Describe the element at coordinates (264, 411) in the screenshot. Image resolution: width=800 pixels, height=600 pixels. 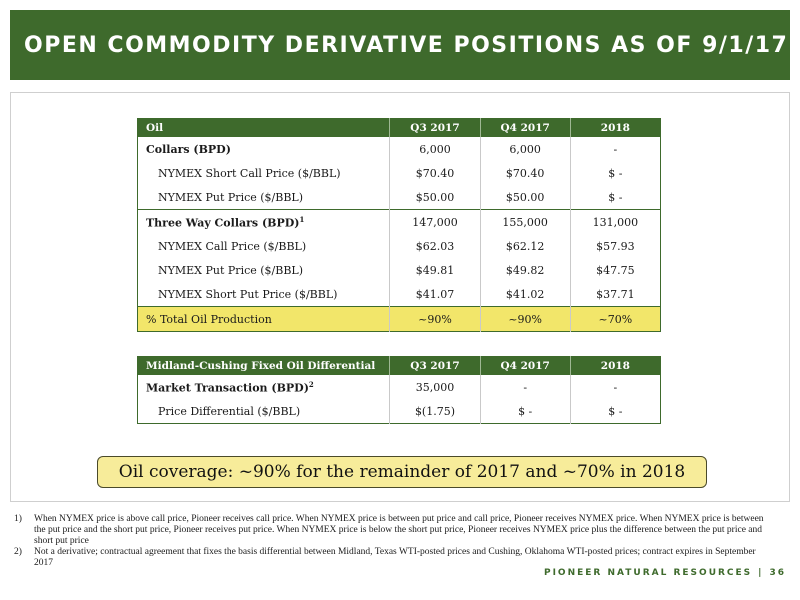
I see `row-label: Price Differential ($/BBL)` at that location.